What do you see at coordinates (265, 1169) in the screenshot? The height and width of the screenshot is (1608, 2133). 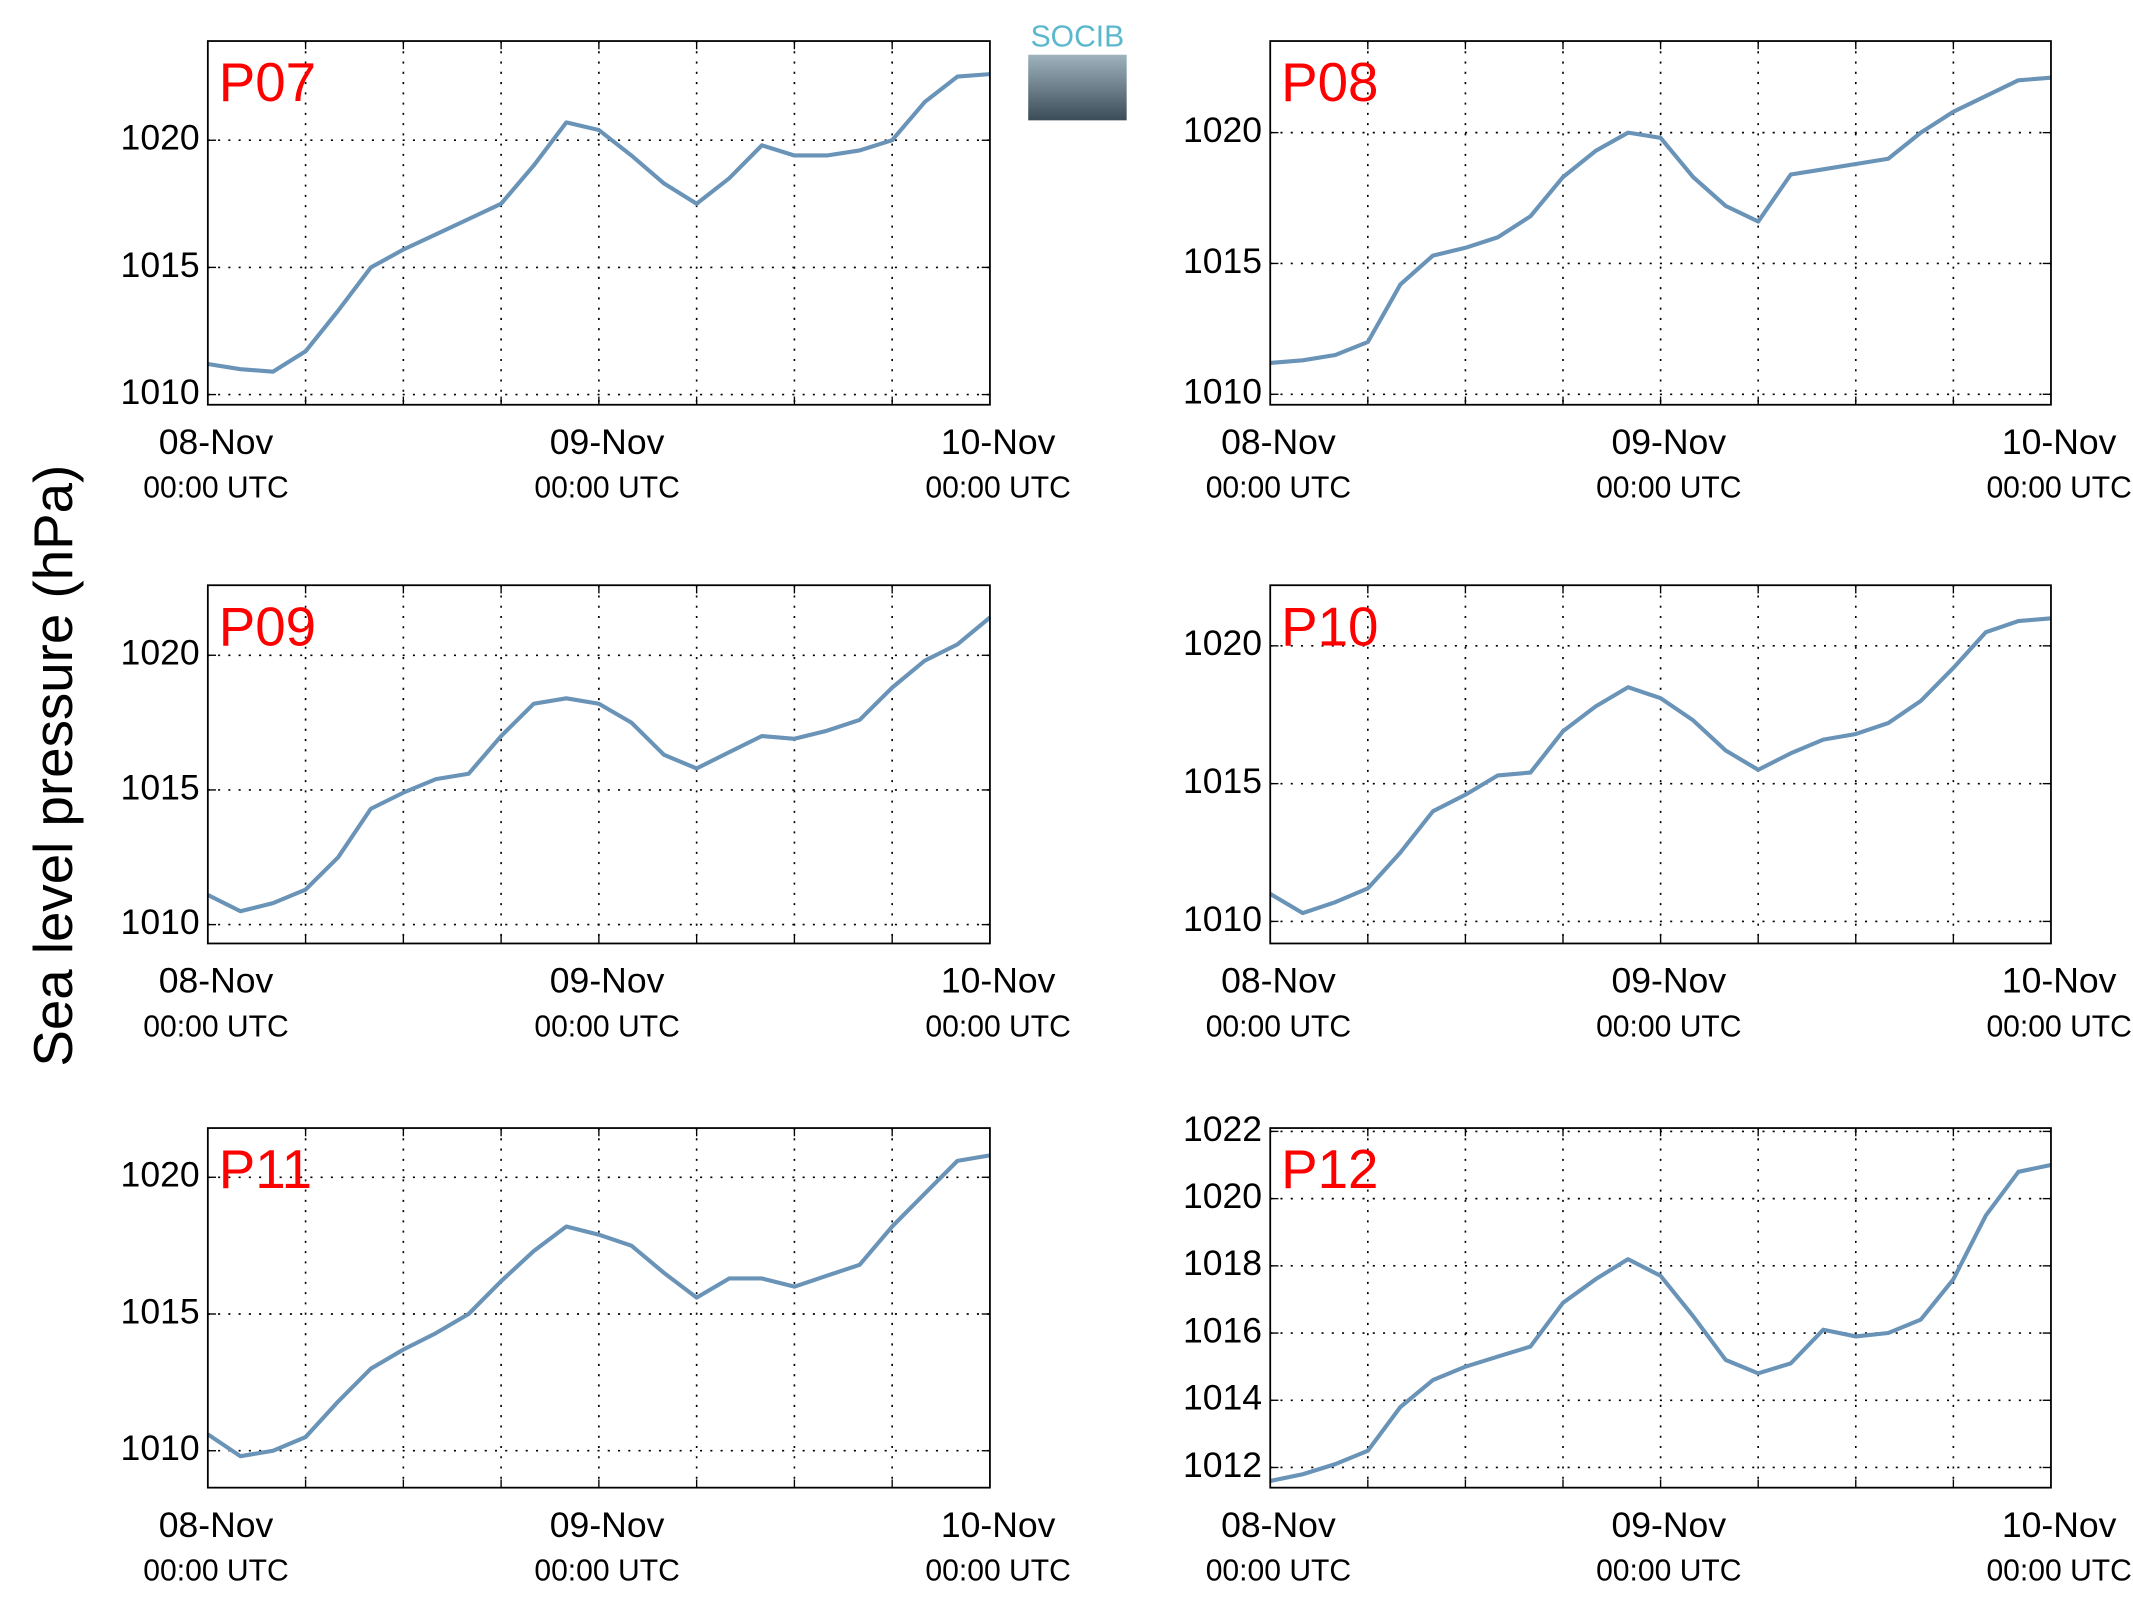 I see `panel-title: P11` at bounding box center [265, 1169].